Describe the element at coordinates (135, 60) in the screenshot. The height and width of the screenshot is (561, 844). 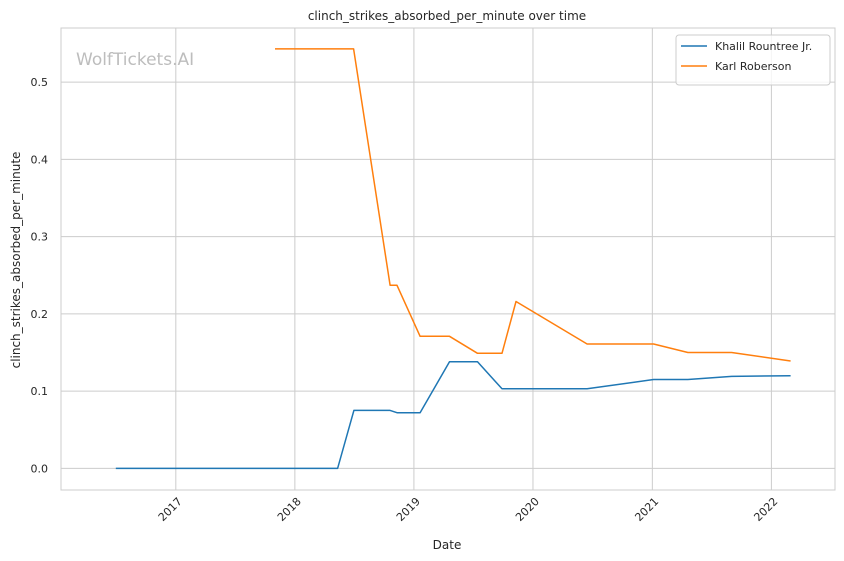
I see `watermark: WolfTickets.AI` at that location.